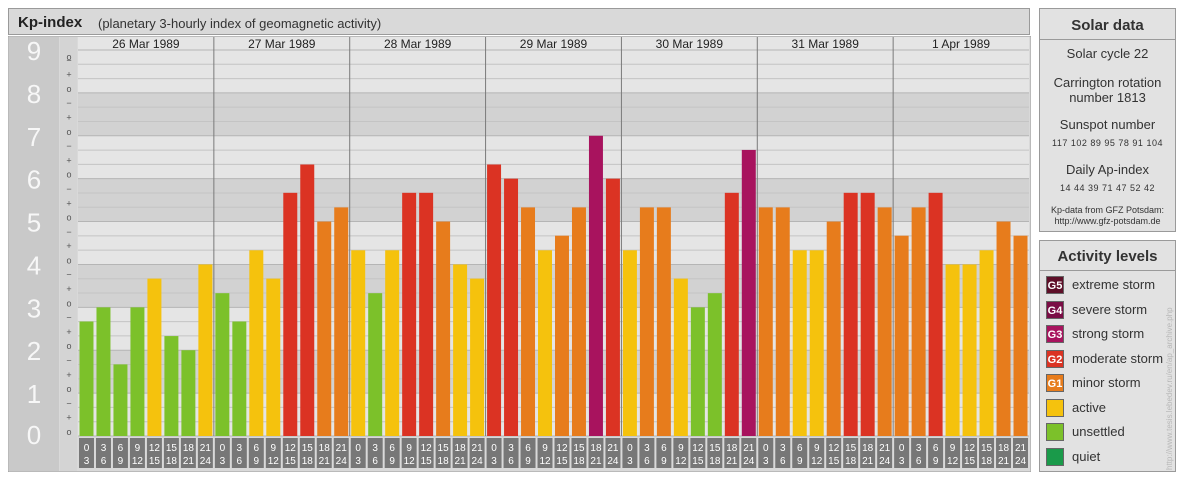  Describe the element at coordinates (1107, 210) in the screenshot. I see `credit-line1: Kp-data from GFZ Potsdam:` at that location.